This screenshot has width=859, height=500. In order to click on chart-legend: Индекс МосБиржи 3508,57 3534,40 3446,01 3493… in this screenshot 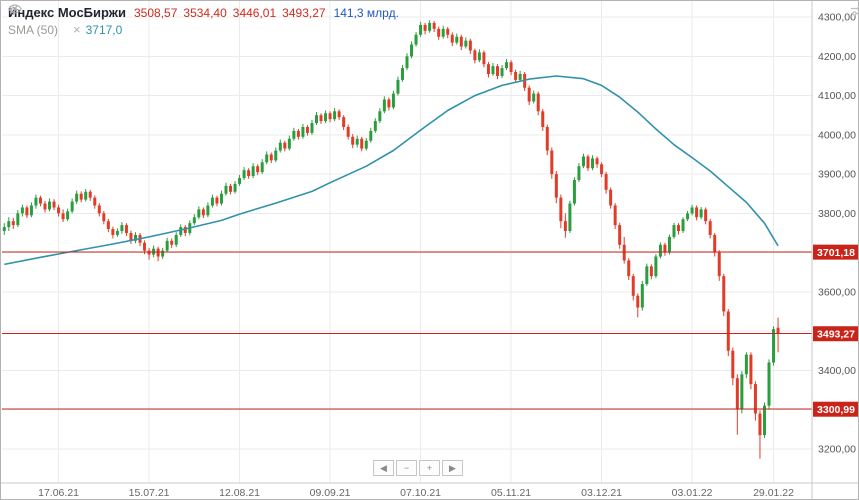, I will do `click(203, 21)`.